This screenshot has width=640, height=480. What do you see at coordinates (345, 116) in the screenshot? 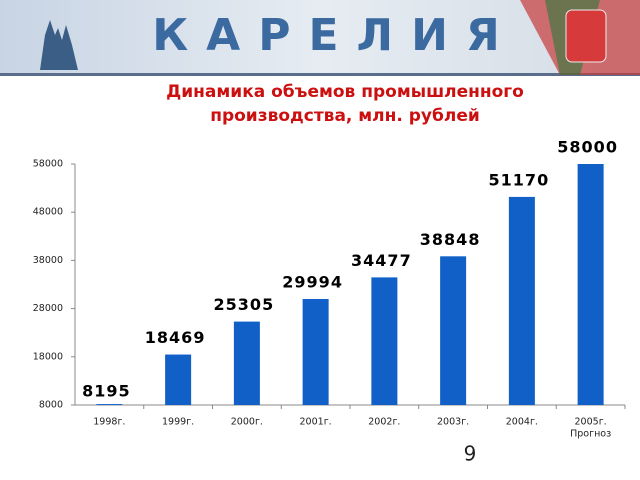
I see `chart-subtitle: производства, млн. рублей` at bounding box center [345, 116].